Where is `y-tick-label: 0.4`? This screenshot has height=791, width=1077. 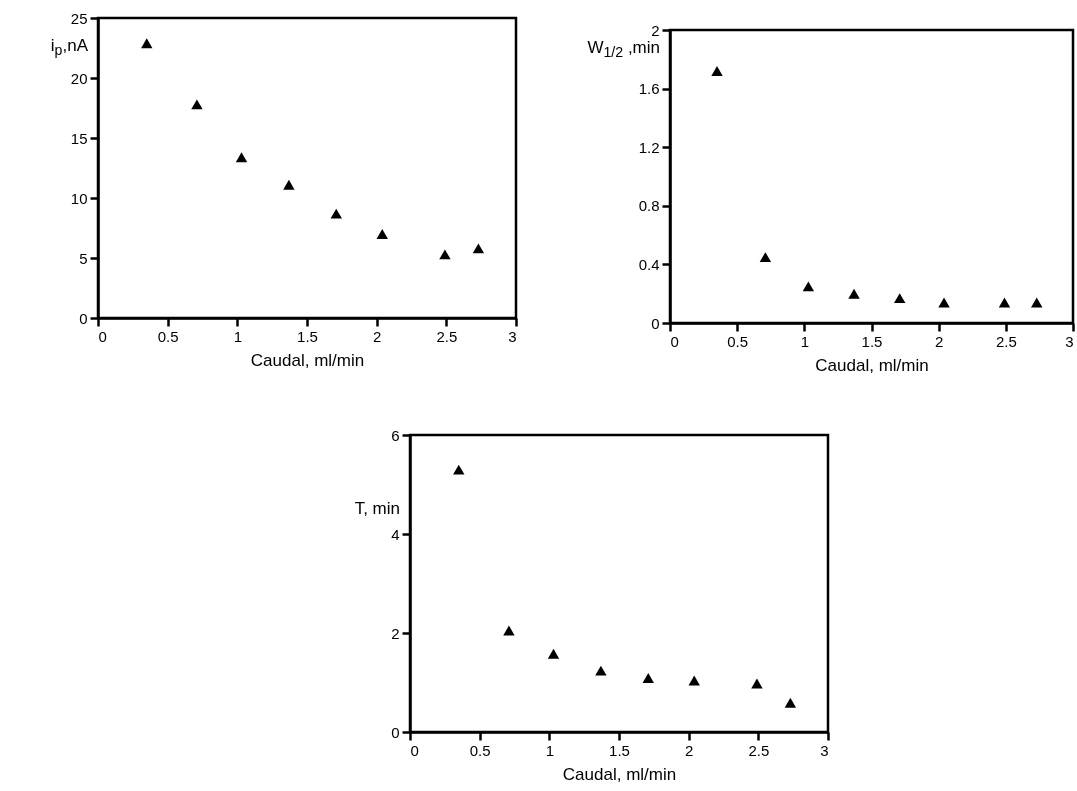 y-tick-label: 0.4 is located at coordinates (649, 264).